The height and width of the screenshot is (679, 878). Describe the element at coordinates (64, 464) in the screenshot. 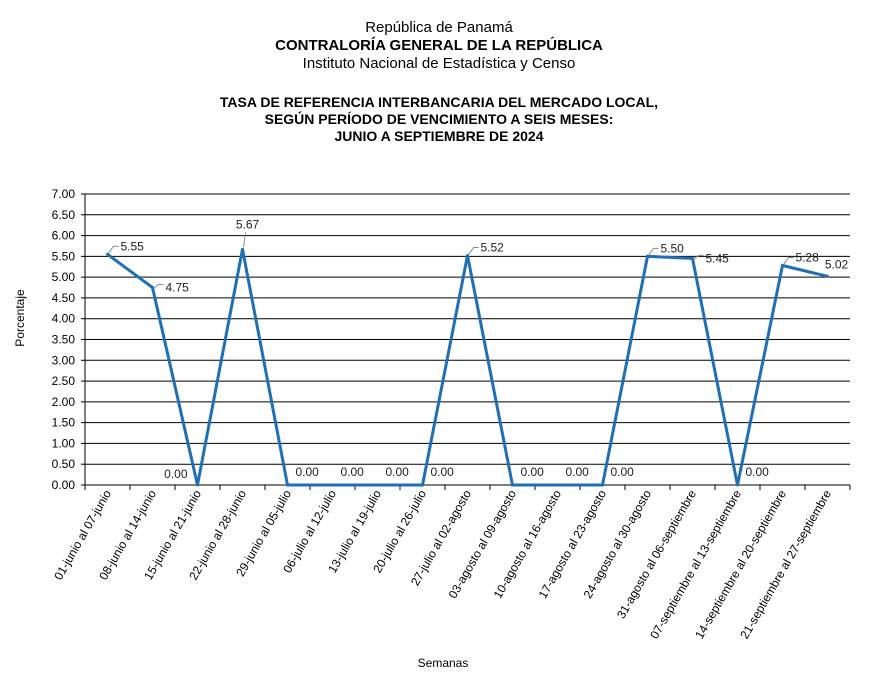

I see `y-tick-label: 0.50` at that location.